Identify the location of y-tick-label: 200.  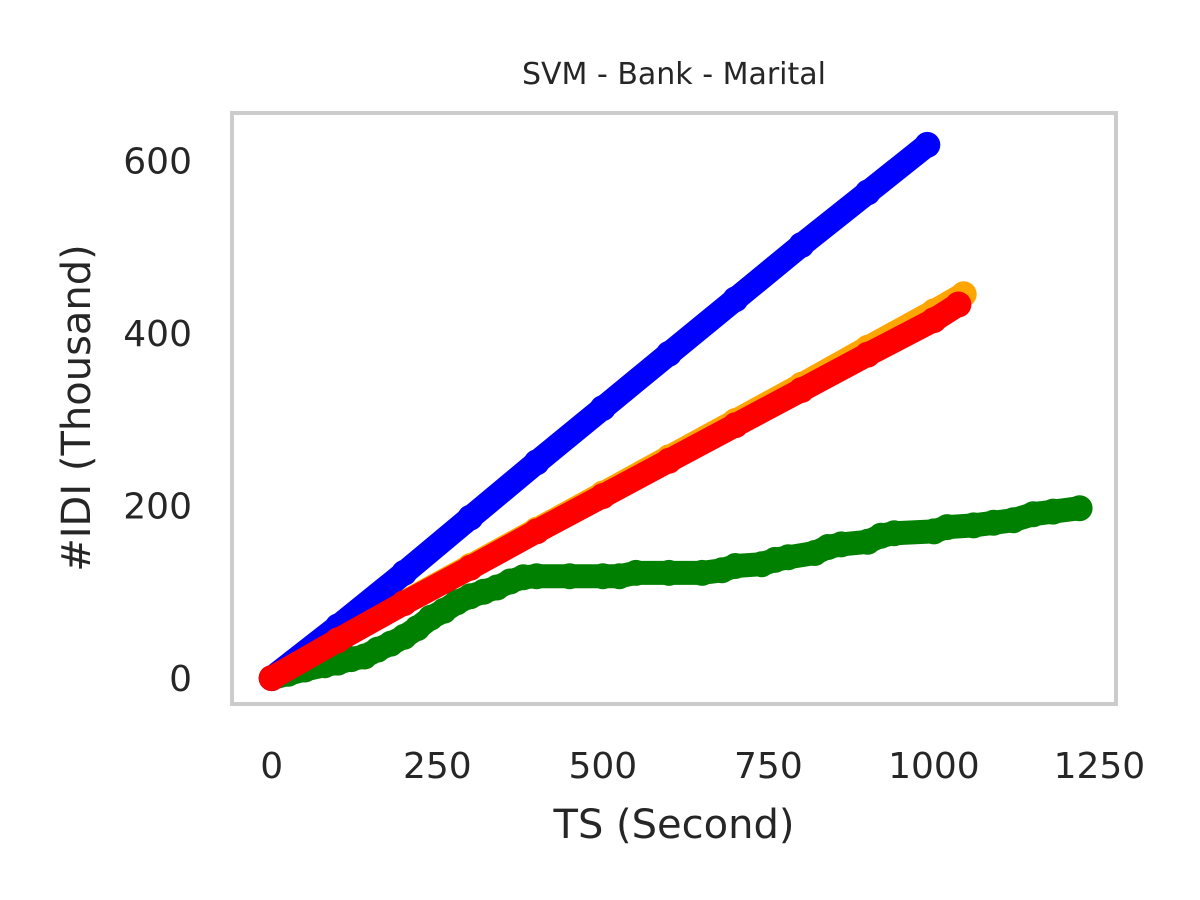
(157, 507).